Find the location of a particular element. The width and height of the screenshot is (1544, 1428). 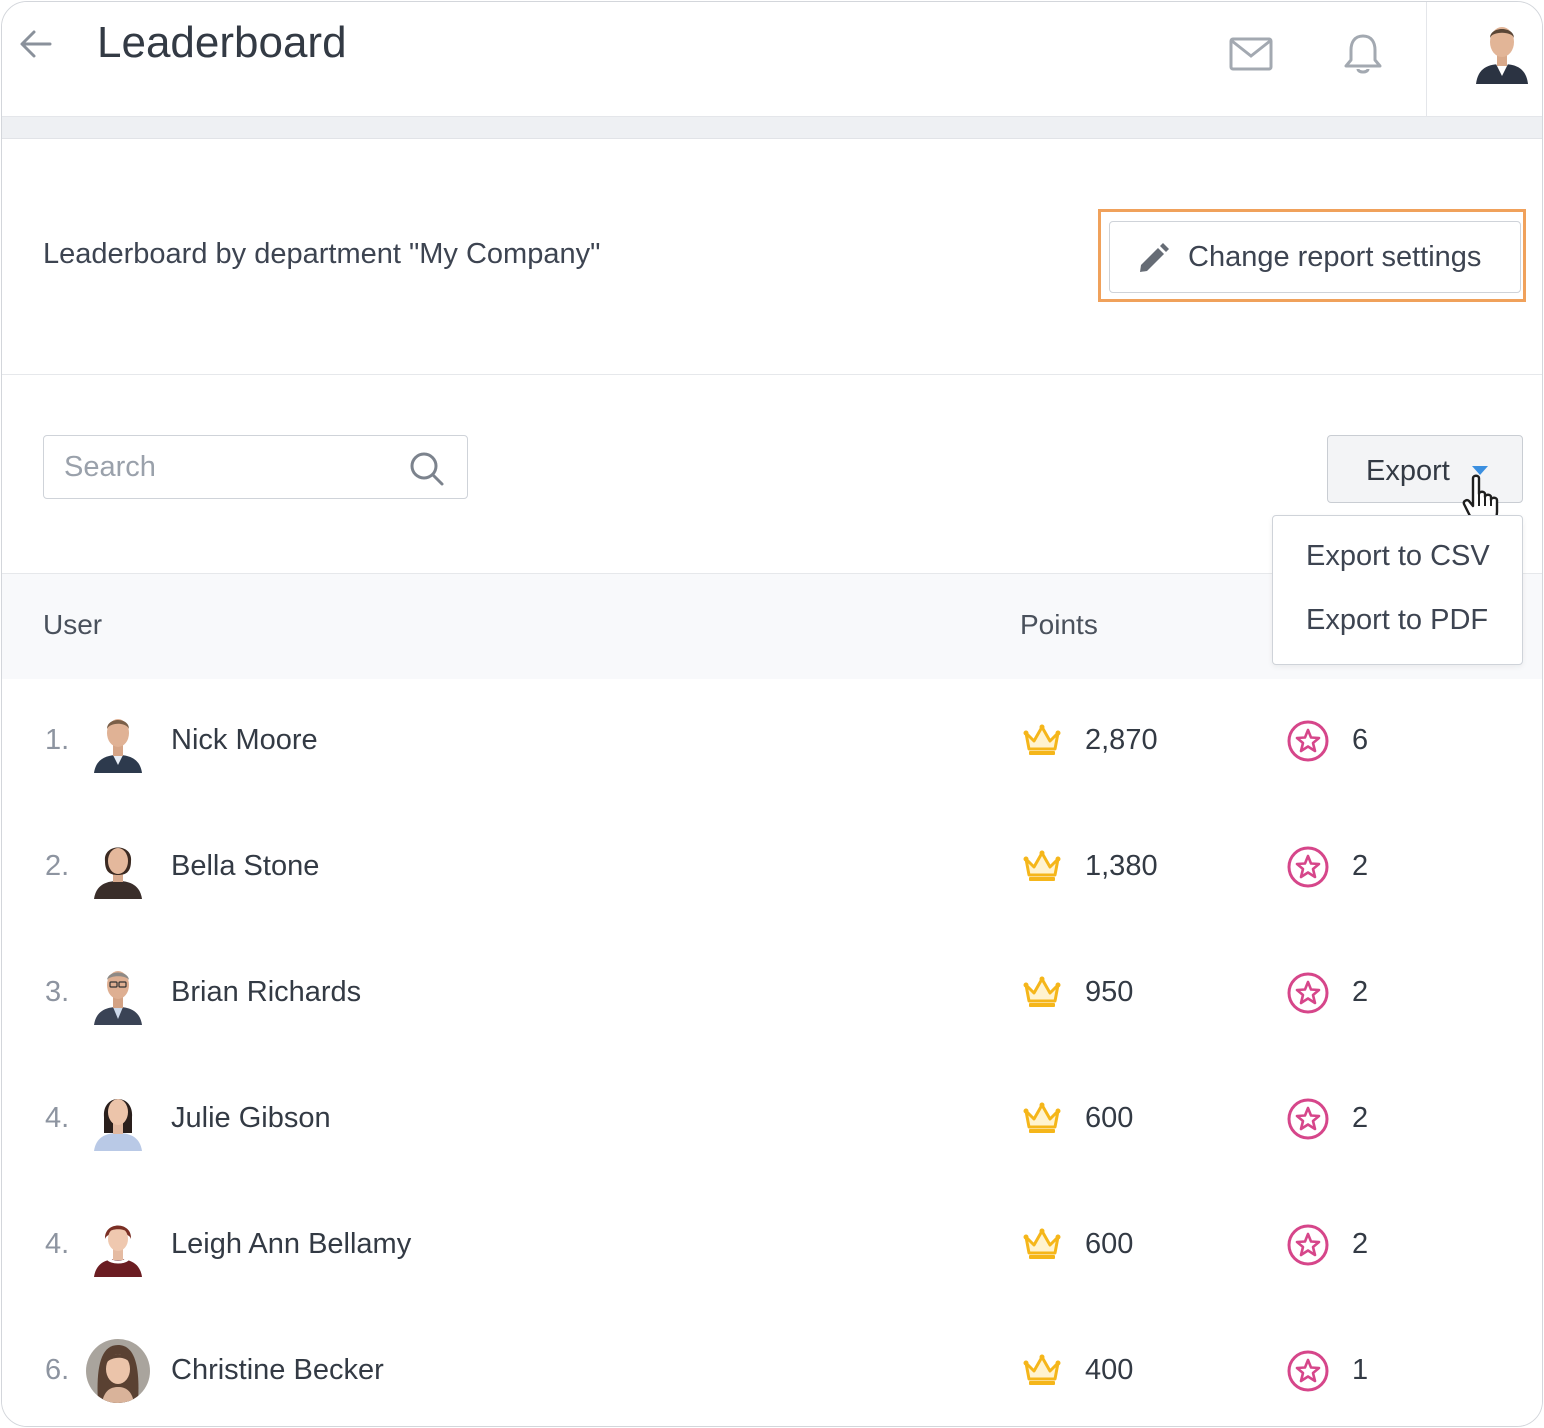

points-value: 2,870 is located at coordinates (1121, 740).